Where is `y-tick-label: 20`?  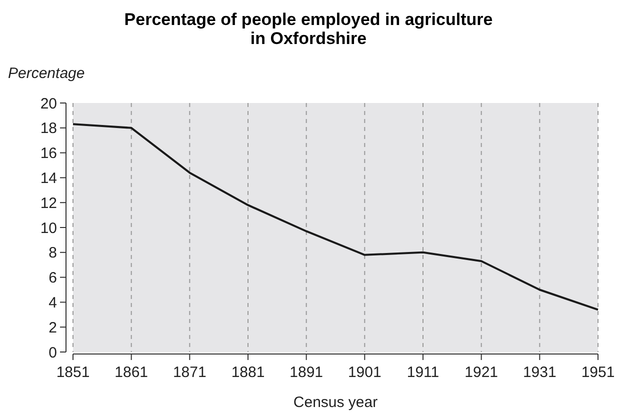
y-tick-label: 20 is located at coordinates (48, 103).